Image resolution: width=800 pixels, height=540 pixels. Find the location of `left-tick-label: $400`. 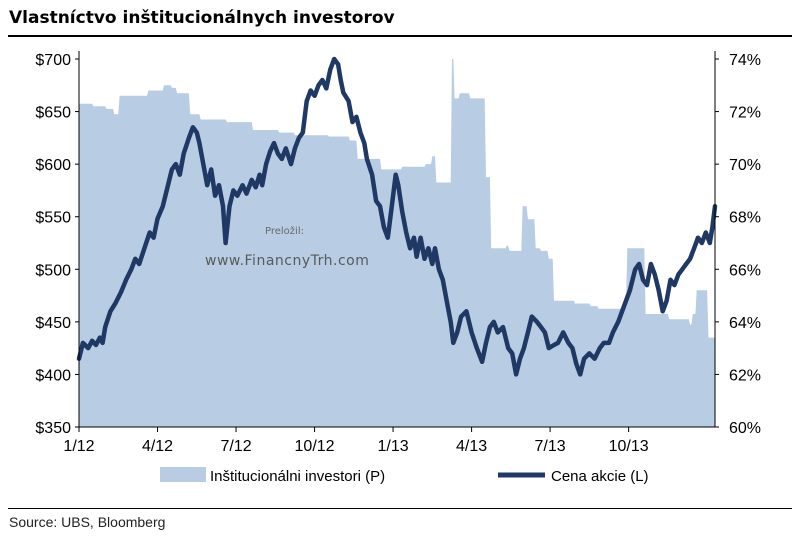

left-tick-label: $400 is located at coordinates (53, 375).